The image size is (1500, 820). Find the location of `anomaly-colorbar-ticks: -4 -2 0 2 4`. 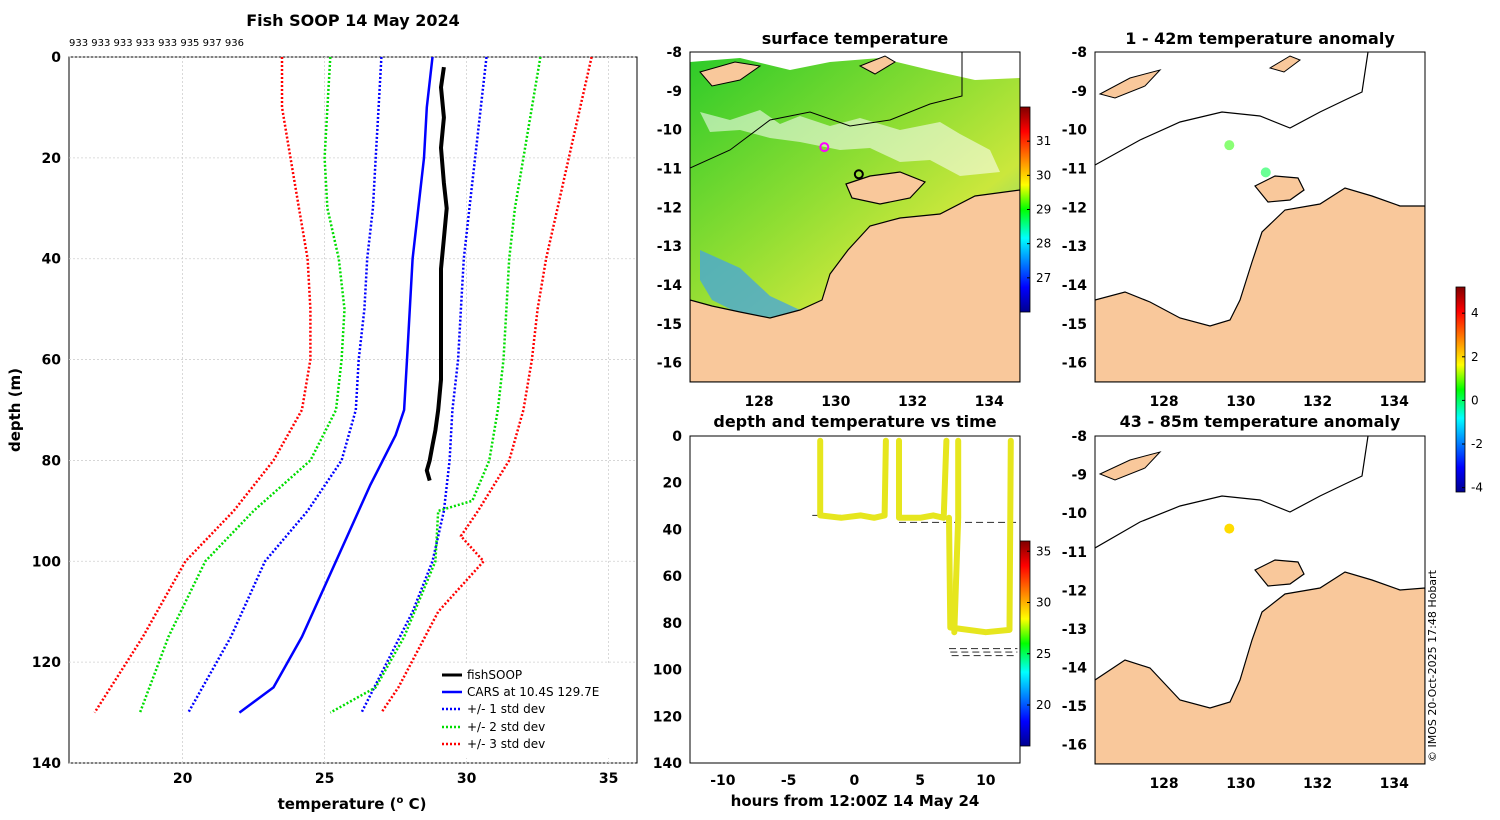

anomaly-colorbar-ticks: -4 -2 0 2 4 is located at coordinates (1472, 400).